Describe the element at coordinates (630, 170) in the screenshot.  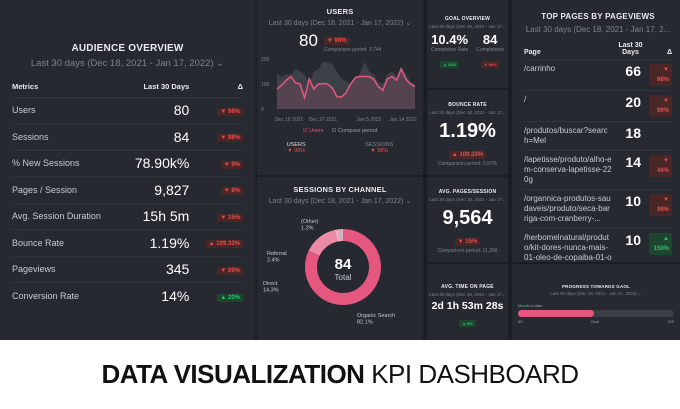
I see `page-views: 14` at that location.